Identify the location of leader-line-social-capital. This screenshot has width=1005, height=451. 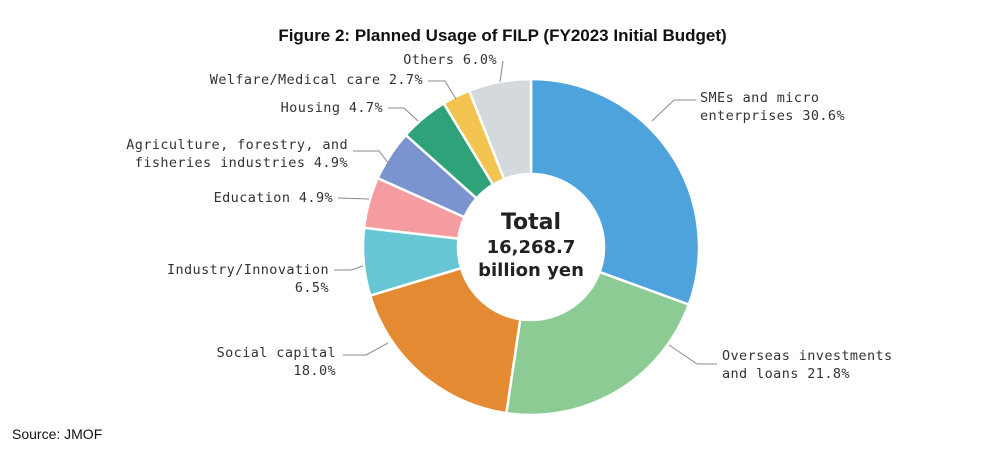
(366, 349).